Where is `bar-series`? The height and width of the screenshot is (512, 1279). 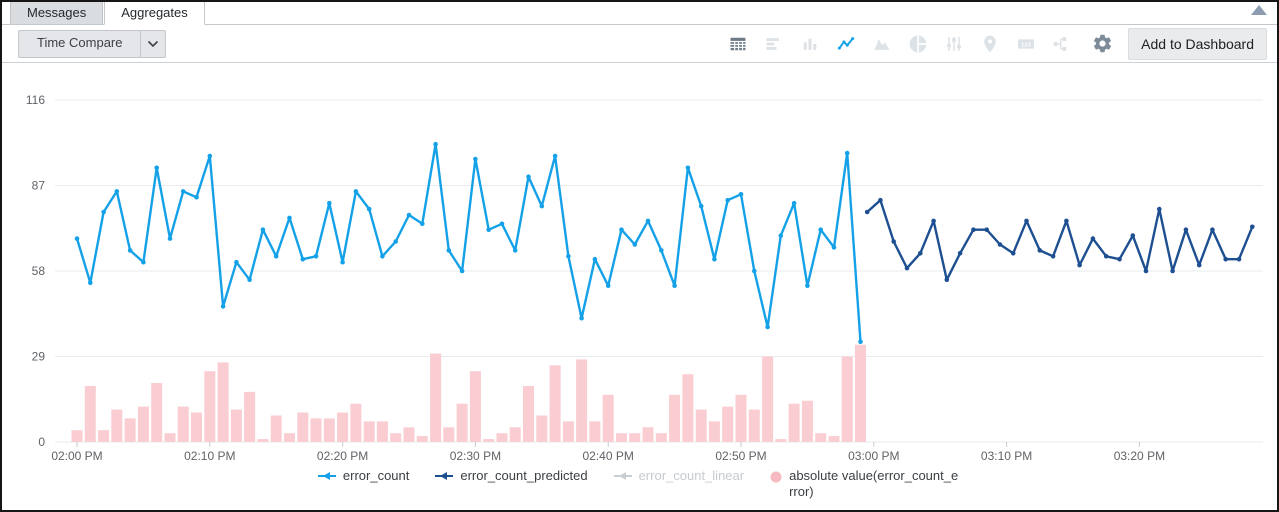
bar-series is located at coordinates (468, 393).